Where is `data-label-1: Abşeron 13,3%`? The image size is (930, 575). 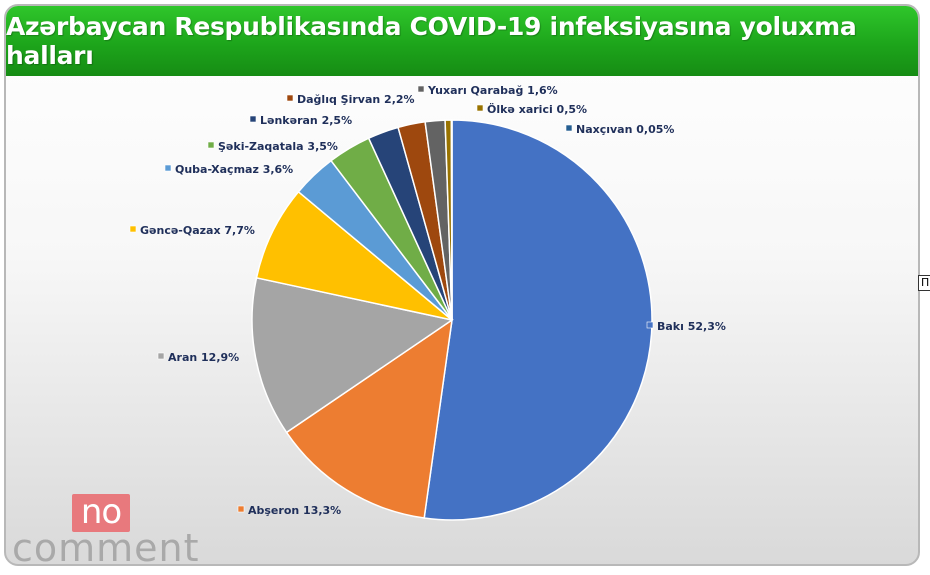 data-label-1: Abşeron 13,3% is located at coordinates (294, 510).